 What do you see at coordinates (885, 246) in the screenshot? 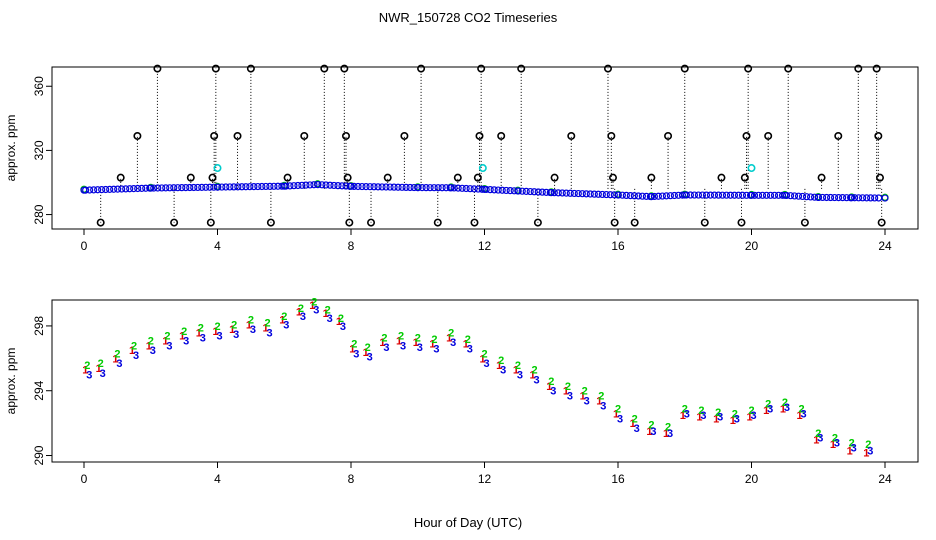
I see `x-tick-label: 24` at bounding box center [885, 246].